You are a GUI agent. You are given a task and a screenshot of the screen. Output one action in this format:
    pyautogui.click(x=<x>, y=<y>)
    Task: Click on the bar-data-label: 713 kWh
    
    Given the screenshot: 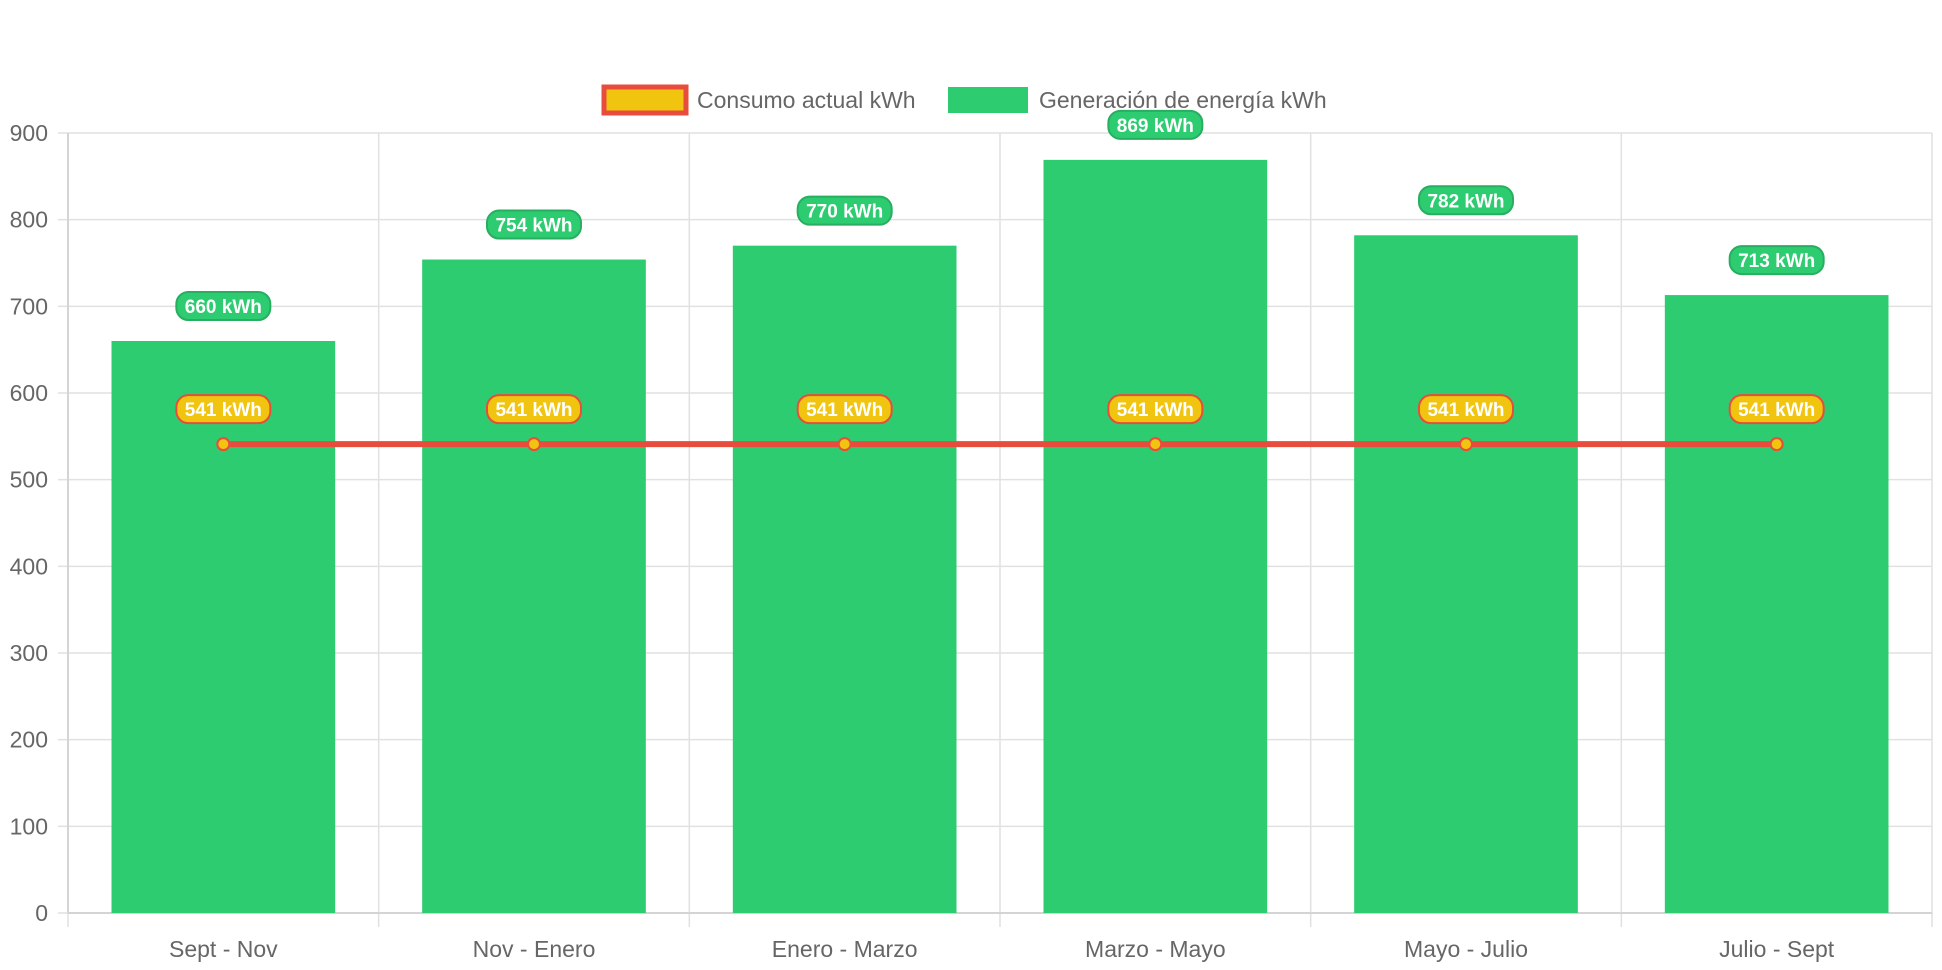 What is the action you would take?
    pyautogui.click(x=1776, y=261)
    